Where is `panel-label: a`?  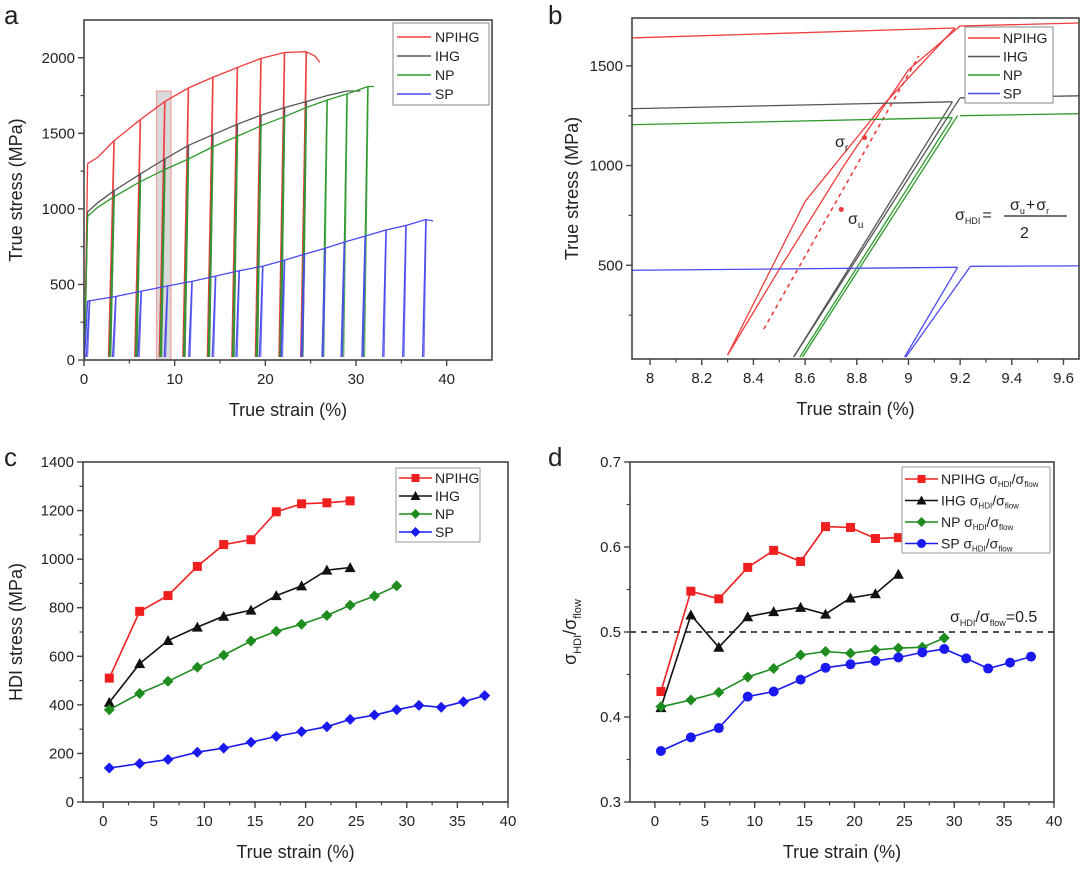 panel-label: a is located at coordinates (11, 15).